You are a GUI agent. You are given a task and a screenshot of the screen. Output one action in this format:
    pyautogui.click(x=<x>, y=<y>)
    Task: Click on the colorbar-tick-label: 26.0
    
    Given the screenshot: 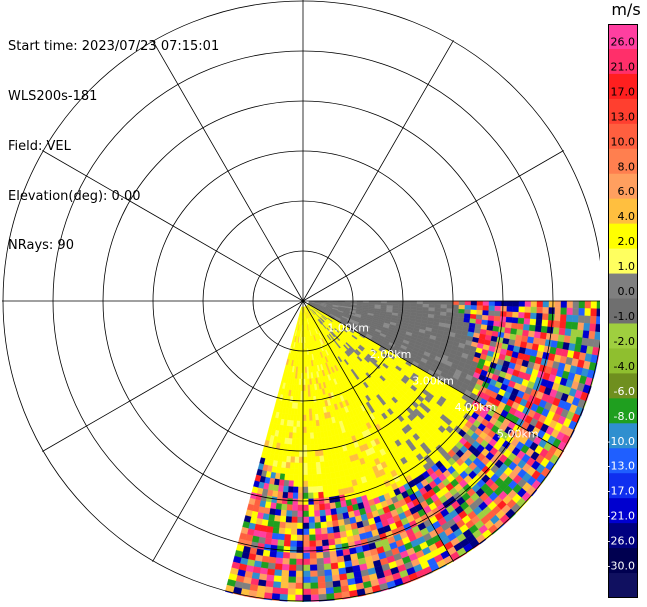 What is the action you would take?
    pyautogui.click(x=623, y=41)
    